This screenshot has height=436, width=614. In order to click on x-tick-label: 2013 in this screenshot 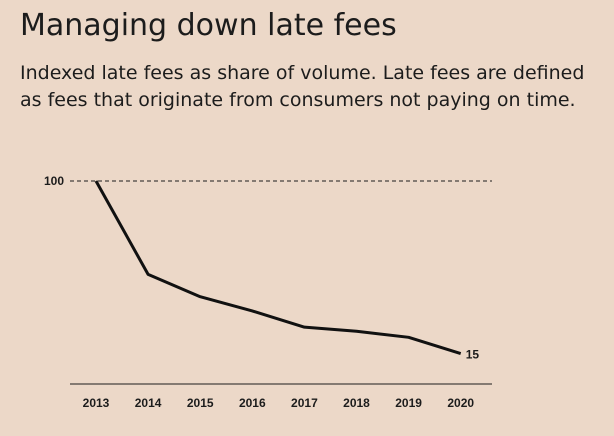, I will do `click(96, 403)`.